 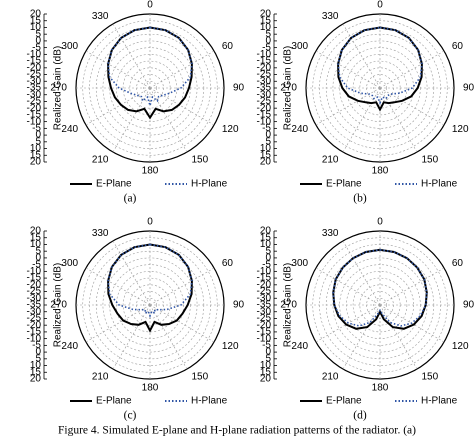 I want to click on angle-tick-label: 0, so click(x=380, y=5).